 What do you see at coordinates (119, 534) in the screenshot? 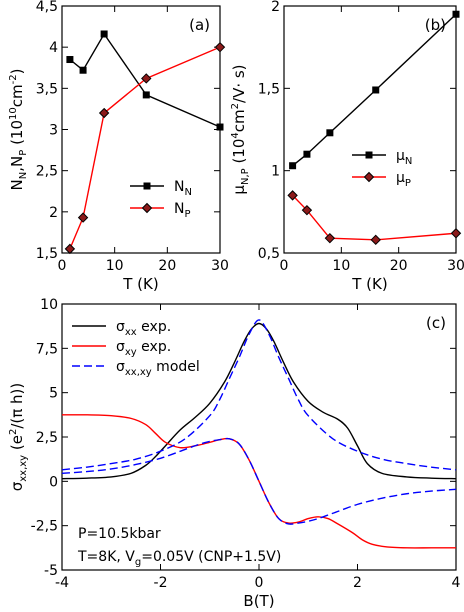
I see `annotation-pressure: P=10.5kbar` at bounding box center [119, 534].